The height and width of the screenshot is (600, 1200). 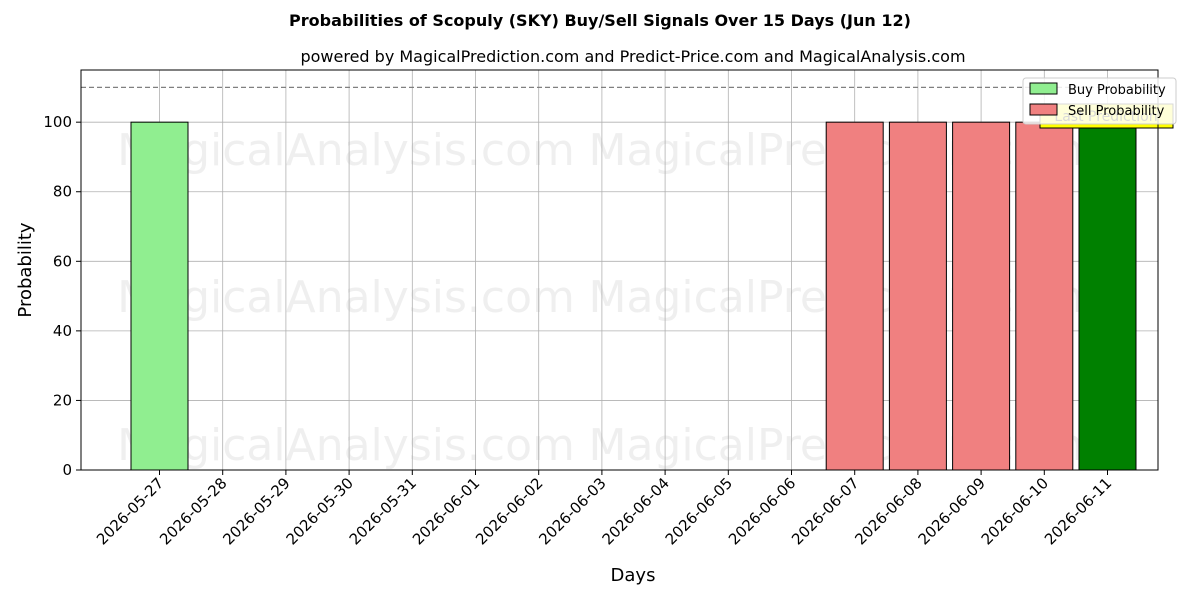 I want to click on x-tick-label: 2026-06-06, so click(x=762, y=511).